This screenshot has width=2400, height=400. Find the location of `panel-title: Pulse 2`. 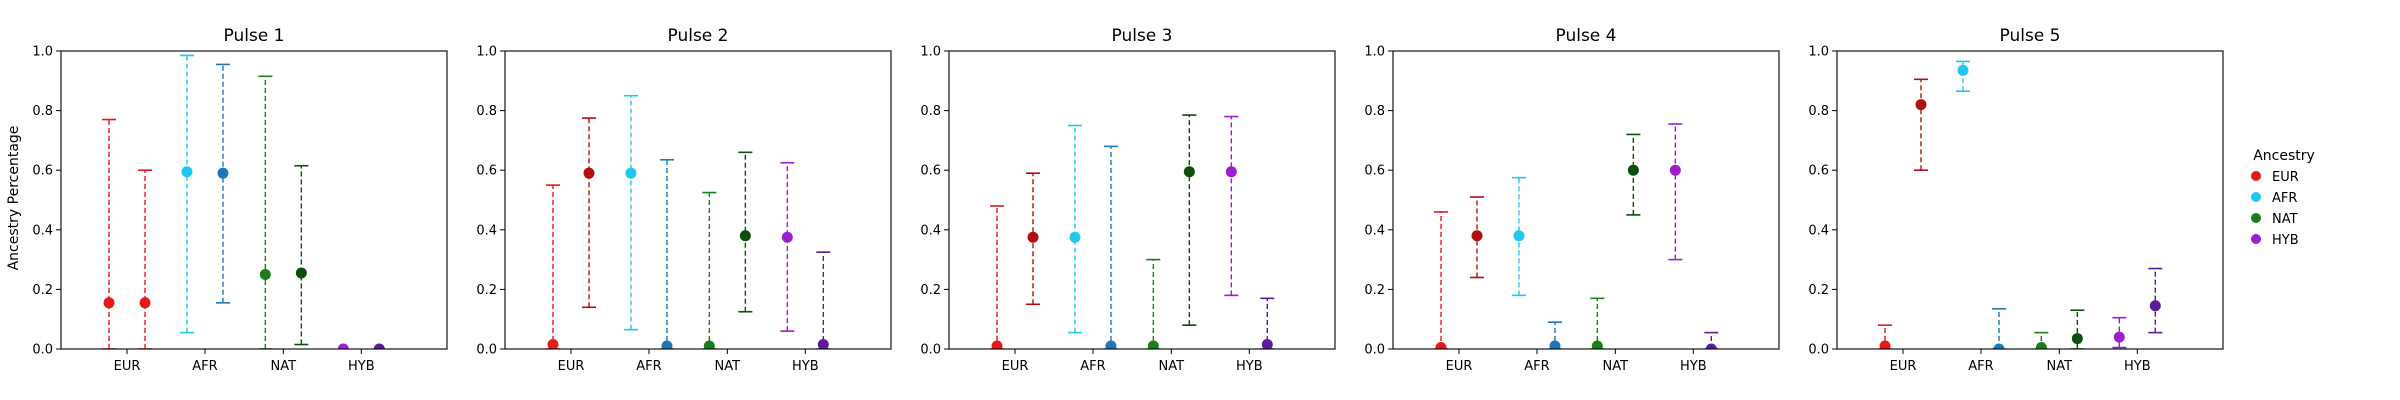

panel-title: Pulse 2 is located at coordinates (698, 36).